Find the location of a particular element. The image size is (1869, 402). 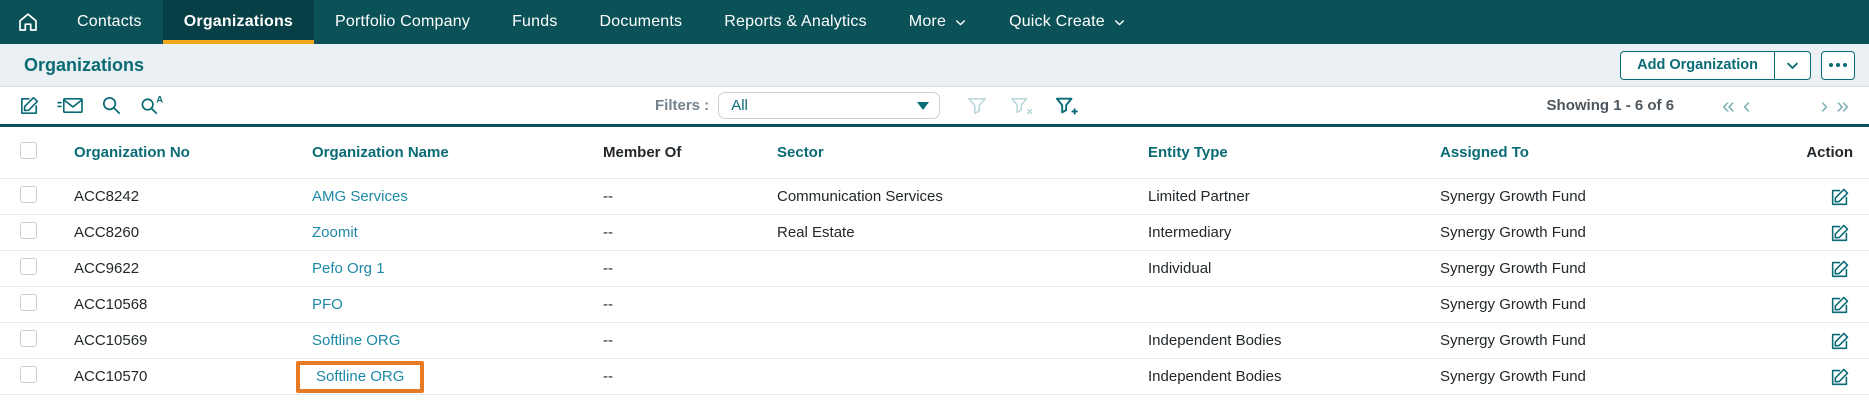

nav-item-more: More is located at coordinates (938, 22).